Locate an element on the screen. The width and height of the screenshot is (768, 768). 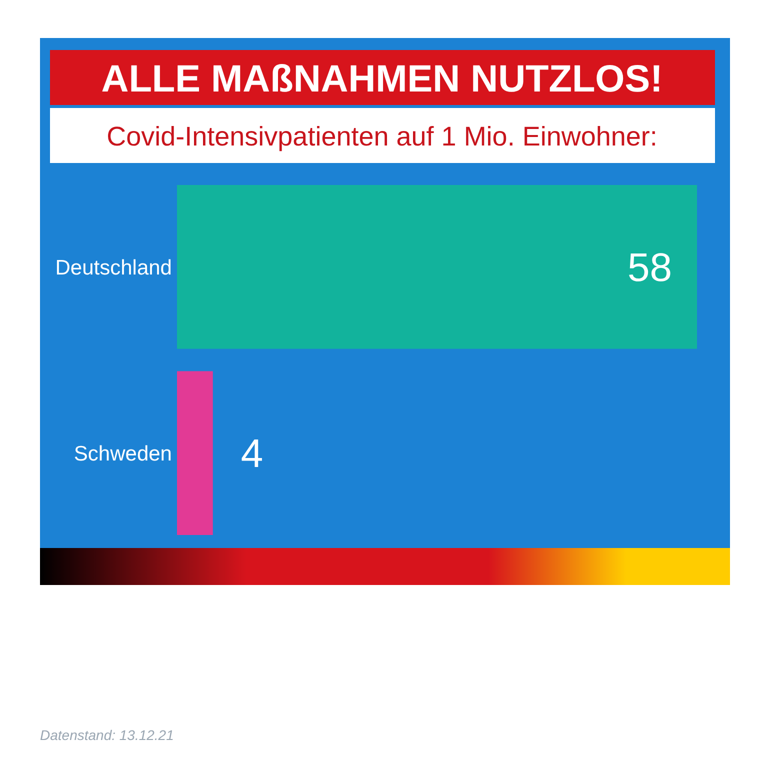
y-tick-label: Deutschland is located at coordinates (113, 268).